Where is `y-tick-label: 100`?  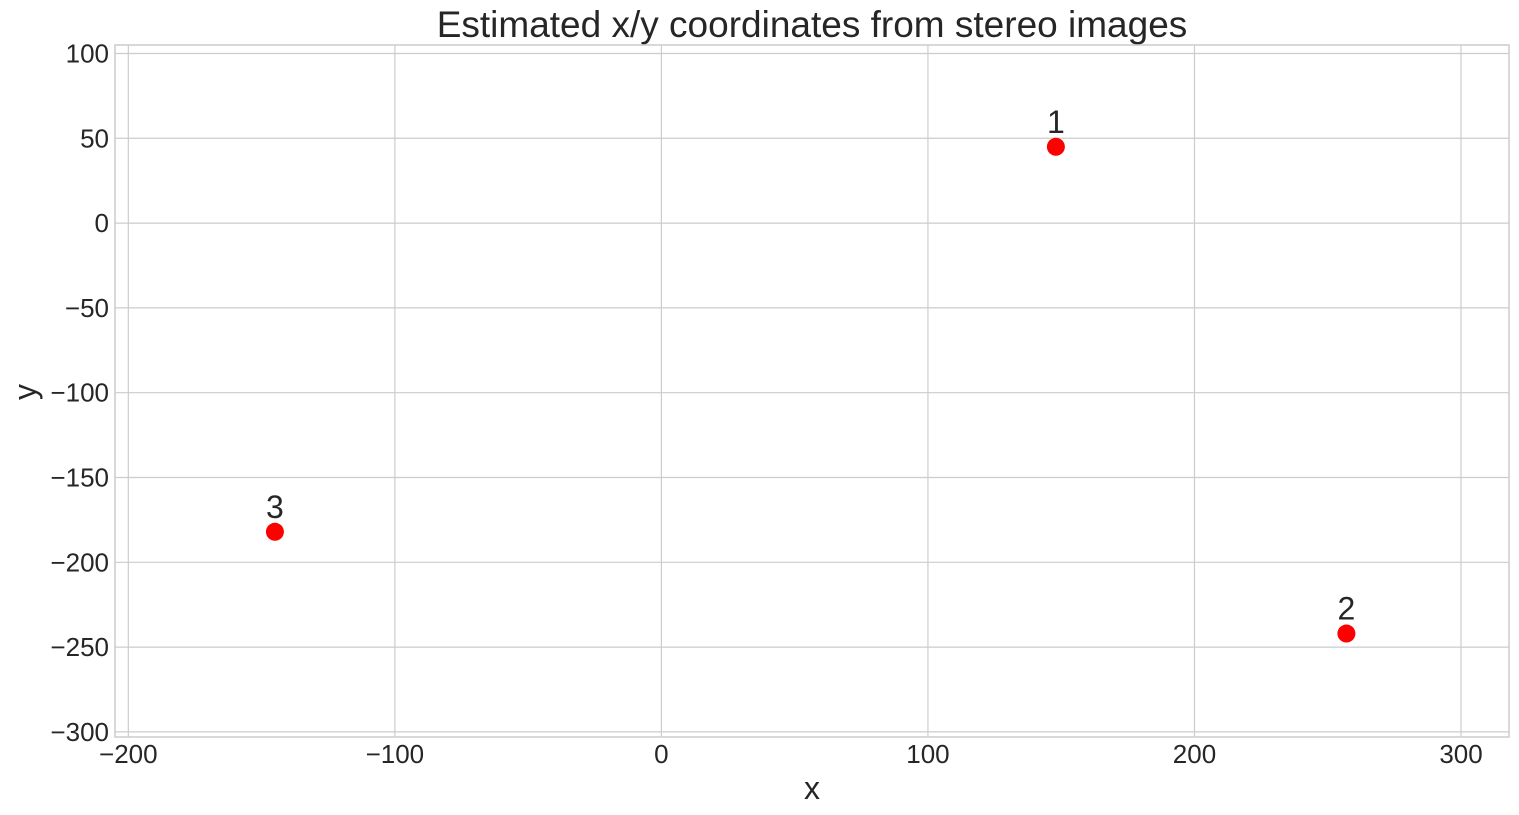
y-tick-label: 100 is located at coordinates (87, 53).